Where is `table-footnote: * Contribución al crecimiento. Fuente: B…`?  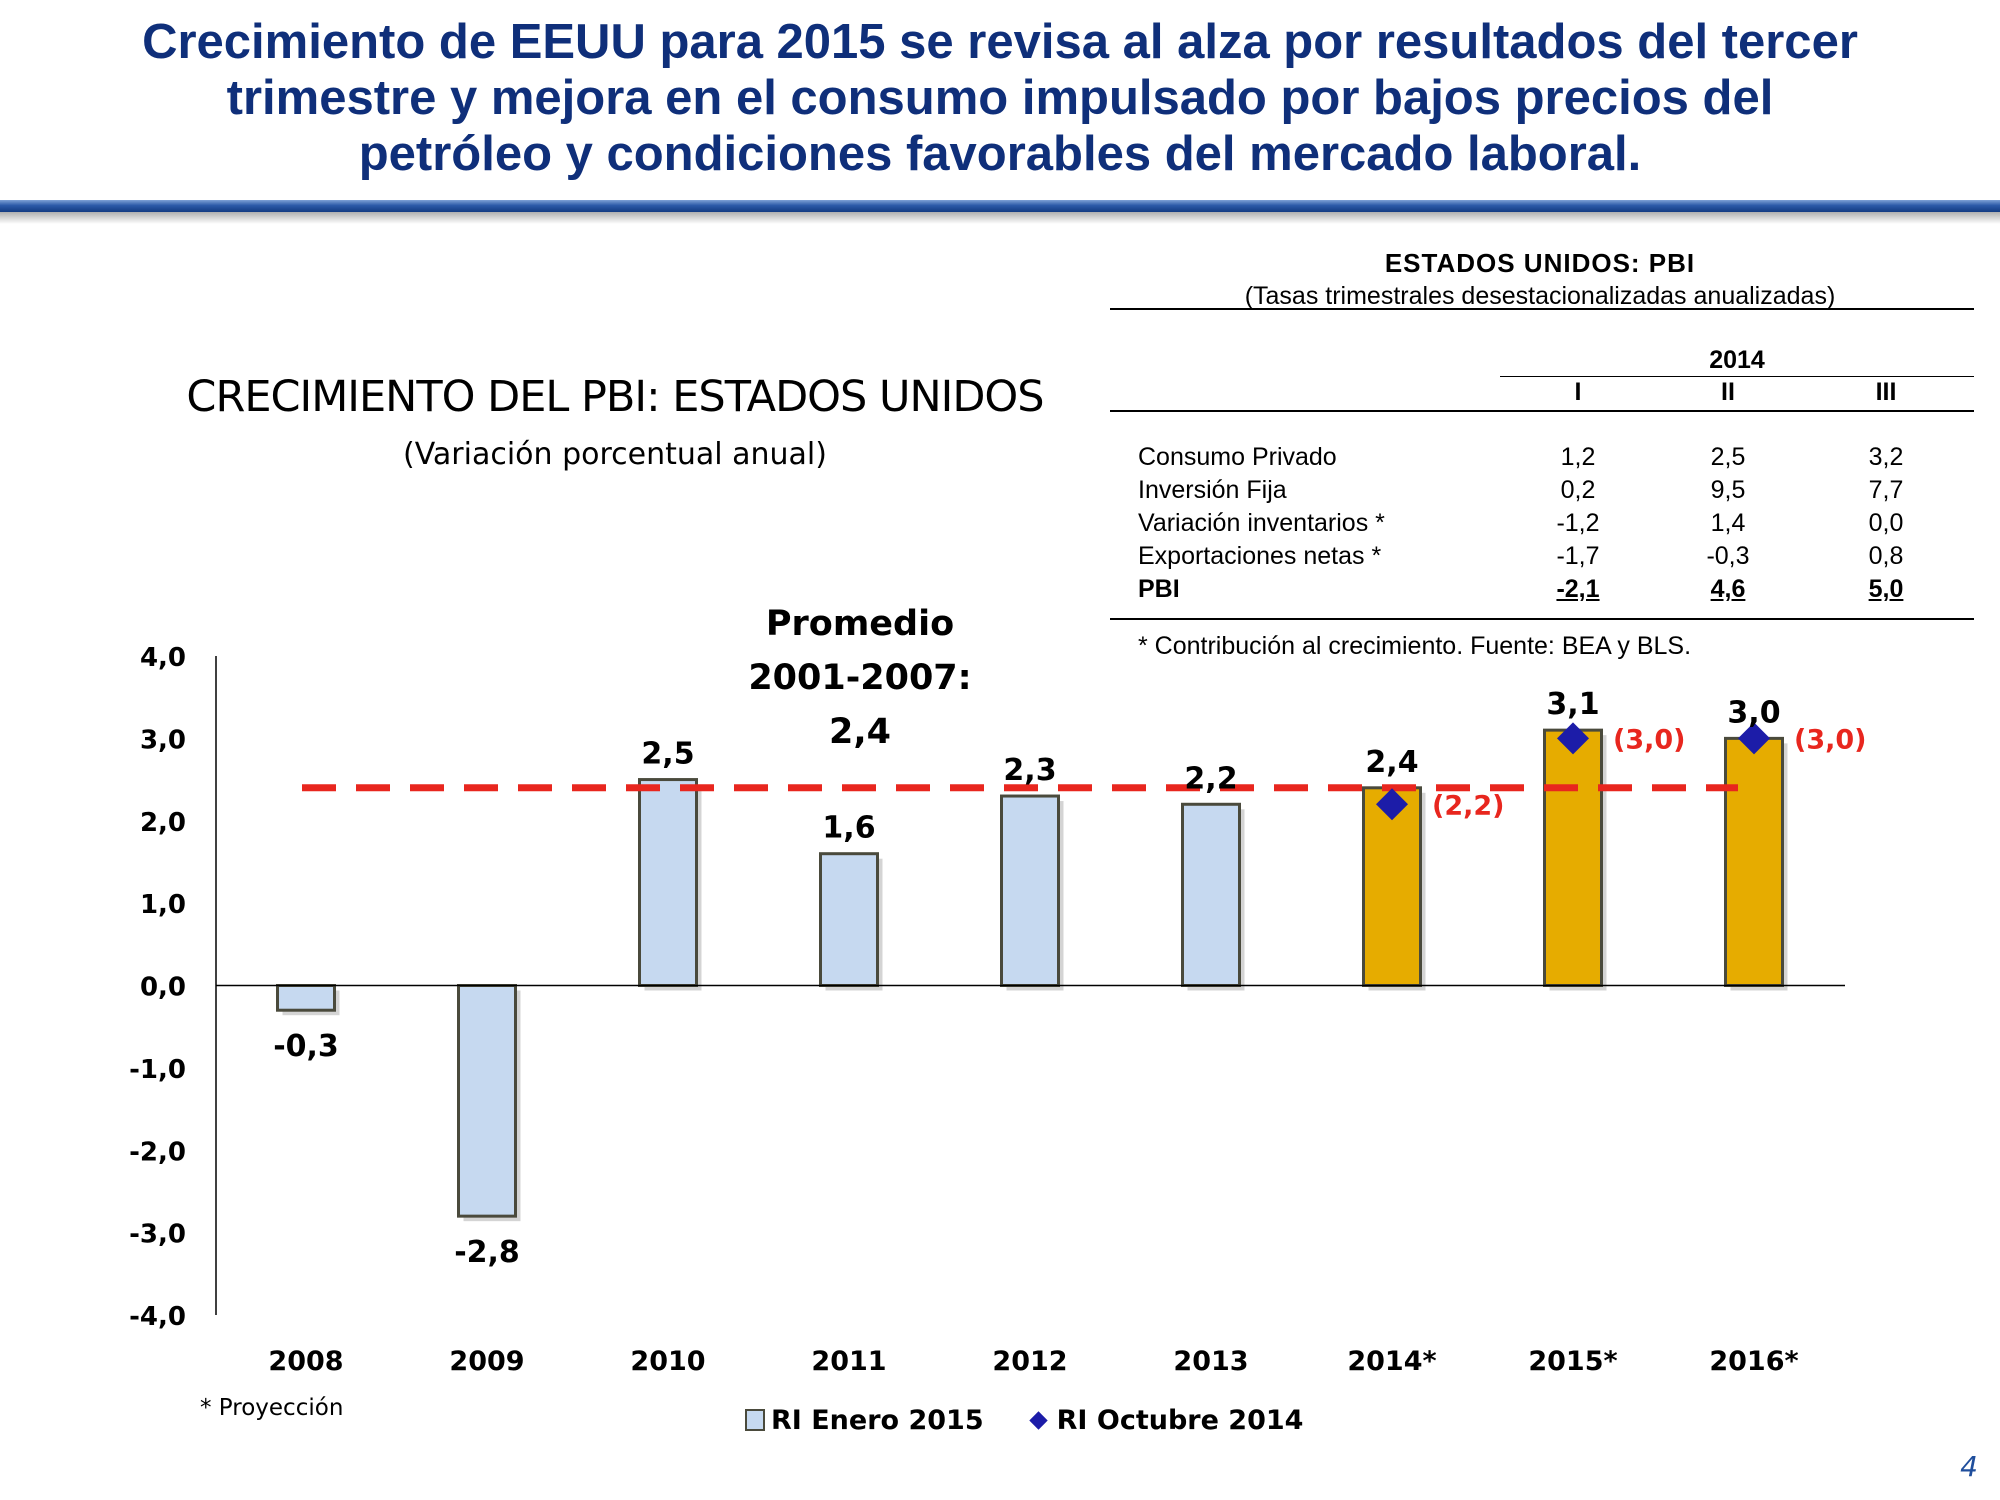
table-footnote: * Contribución al crecimiento. Fuente: B… is located at coordinates (1415, 646).